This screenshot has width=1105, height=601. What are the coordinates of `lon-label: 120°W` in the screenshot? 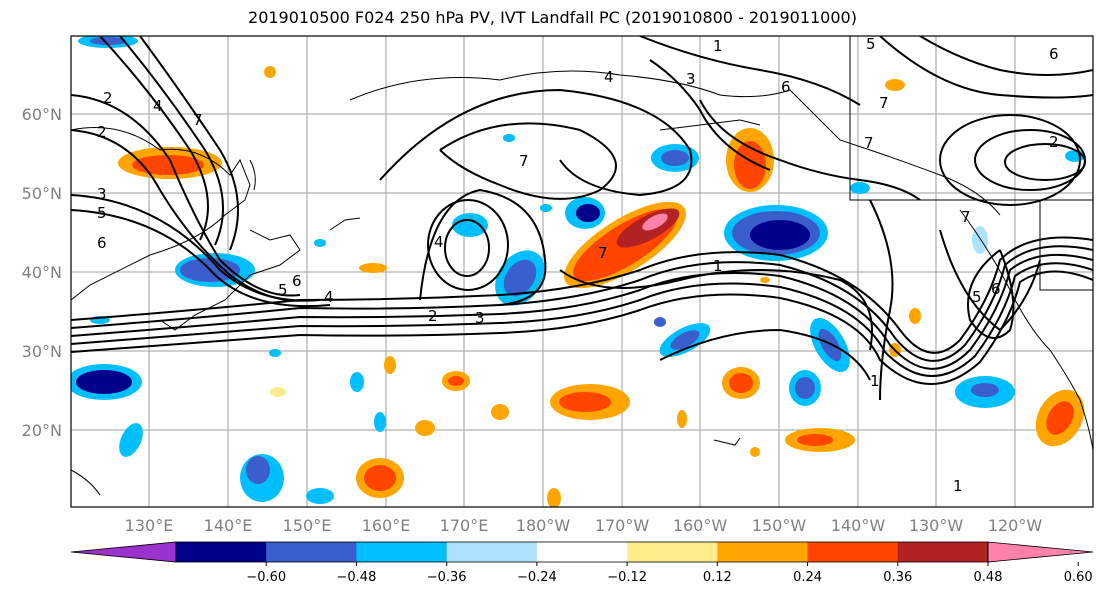 It's located at (1015, 525).